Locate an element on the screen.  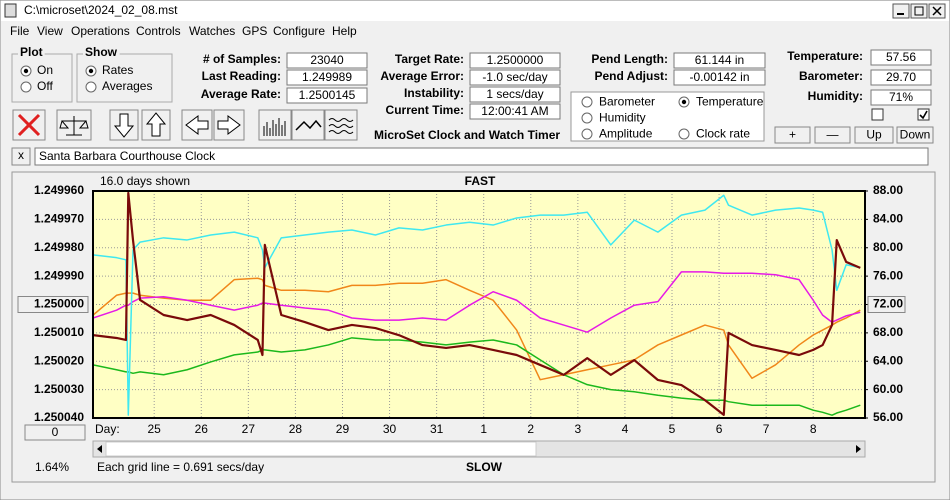
stop-icon is located at coordinates (29, 125).